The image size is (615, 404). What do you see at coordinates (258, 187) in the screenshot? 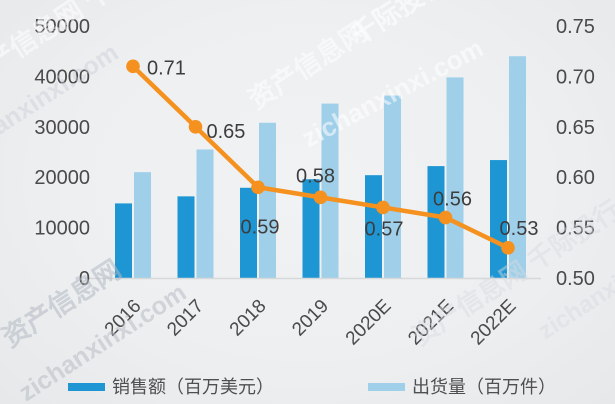
I see `line-point-2018` at bounding box center [258, 187].